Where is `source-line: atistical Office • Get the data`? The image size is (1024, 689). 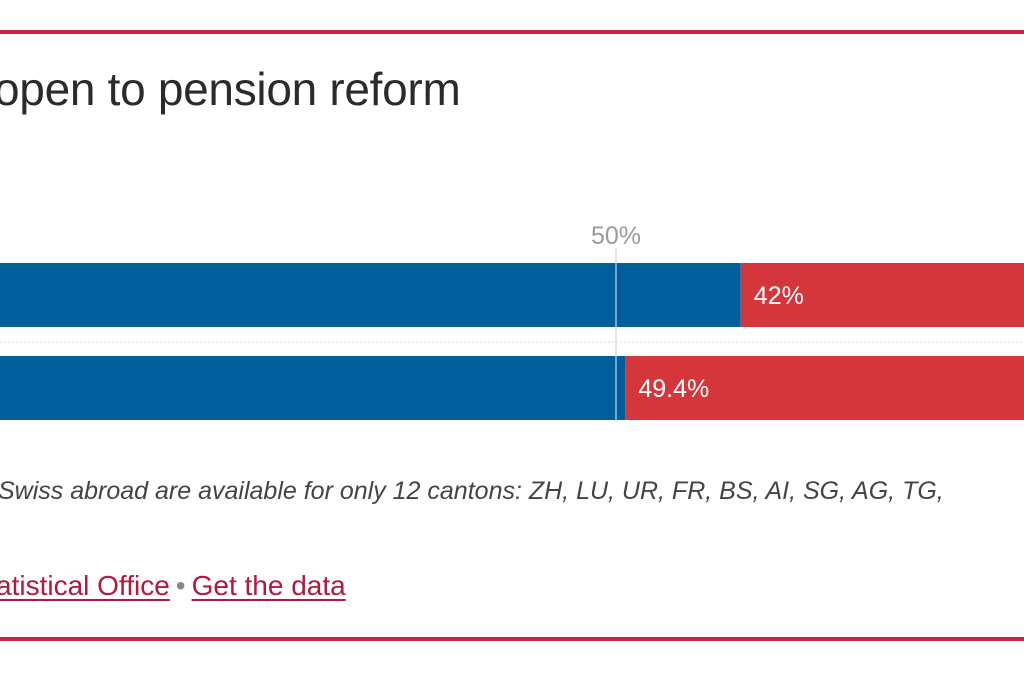 source-line: atistical Office • Get the data is located at coordinates (173, 586).